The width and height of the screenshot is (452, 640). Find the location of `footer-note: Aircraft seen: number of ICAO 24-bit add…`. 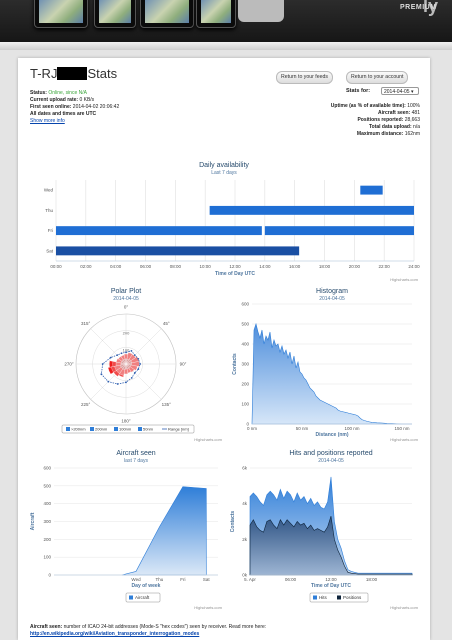

footer-note: Aircraft seen: number of ICAO 24-bit add… is located at coordinates (226, 631).